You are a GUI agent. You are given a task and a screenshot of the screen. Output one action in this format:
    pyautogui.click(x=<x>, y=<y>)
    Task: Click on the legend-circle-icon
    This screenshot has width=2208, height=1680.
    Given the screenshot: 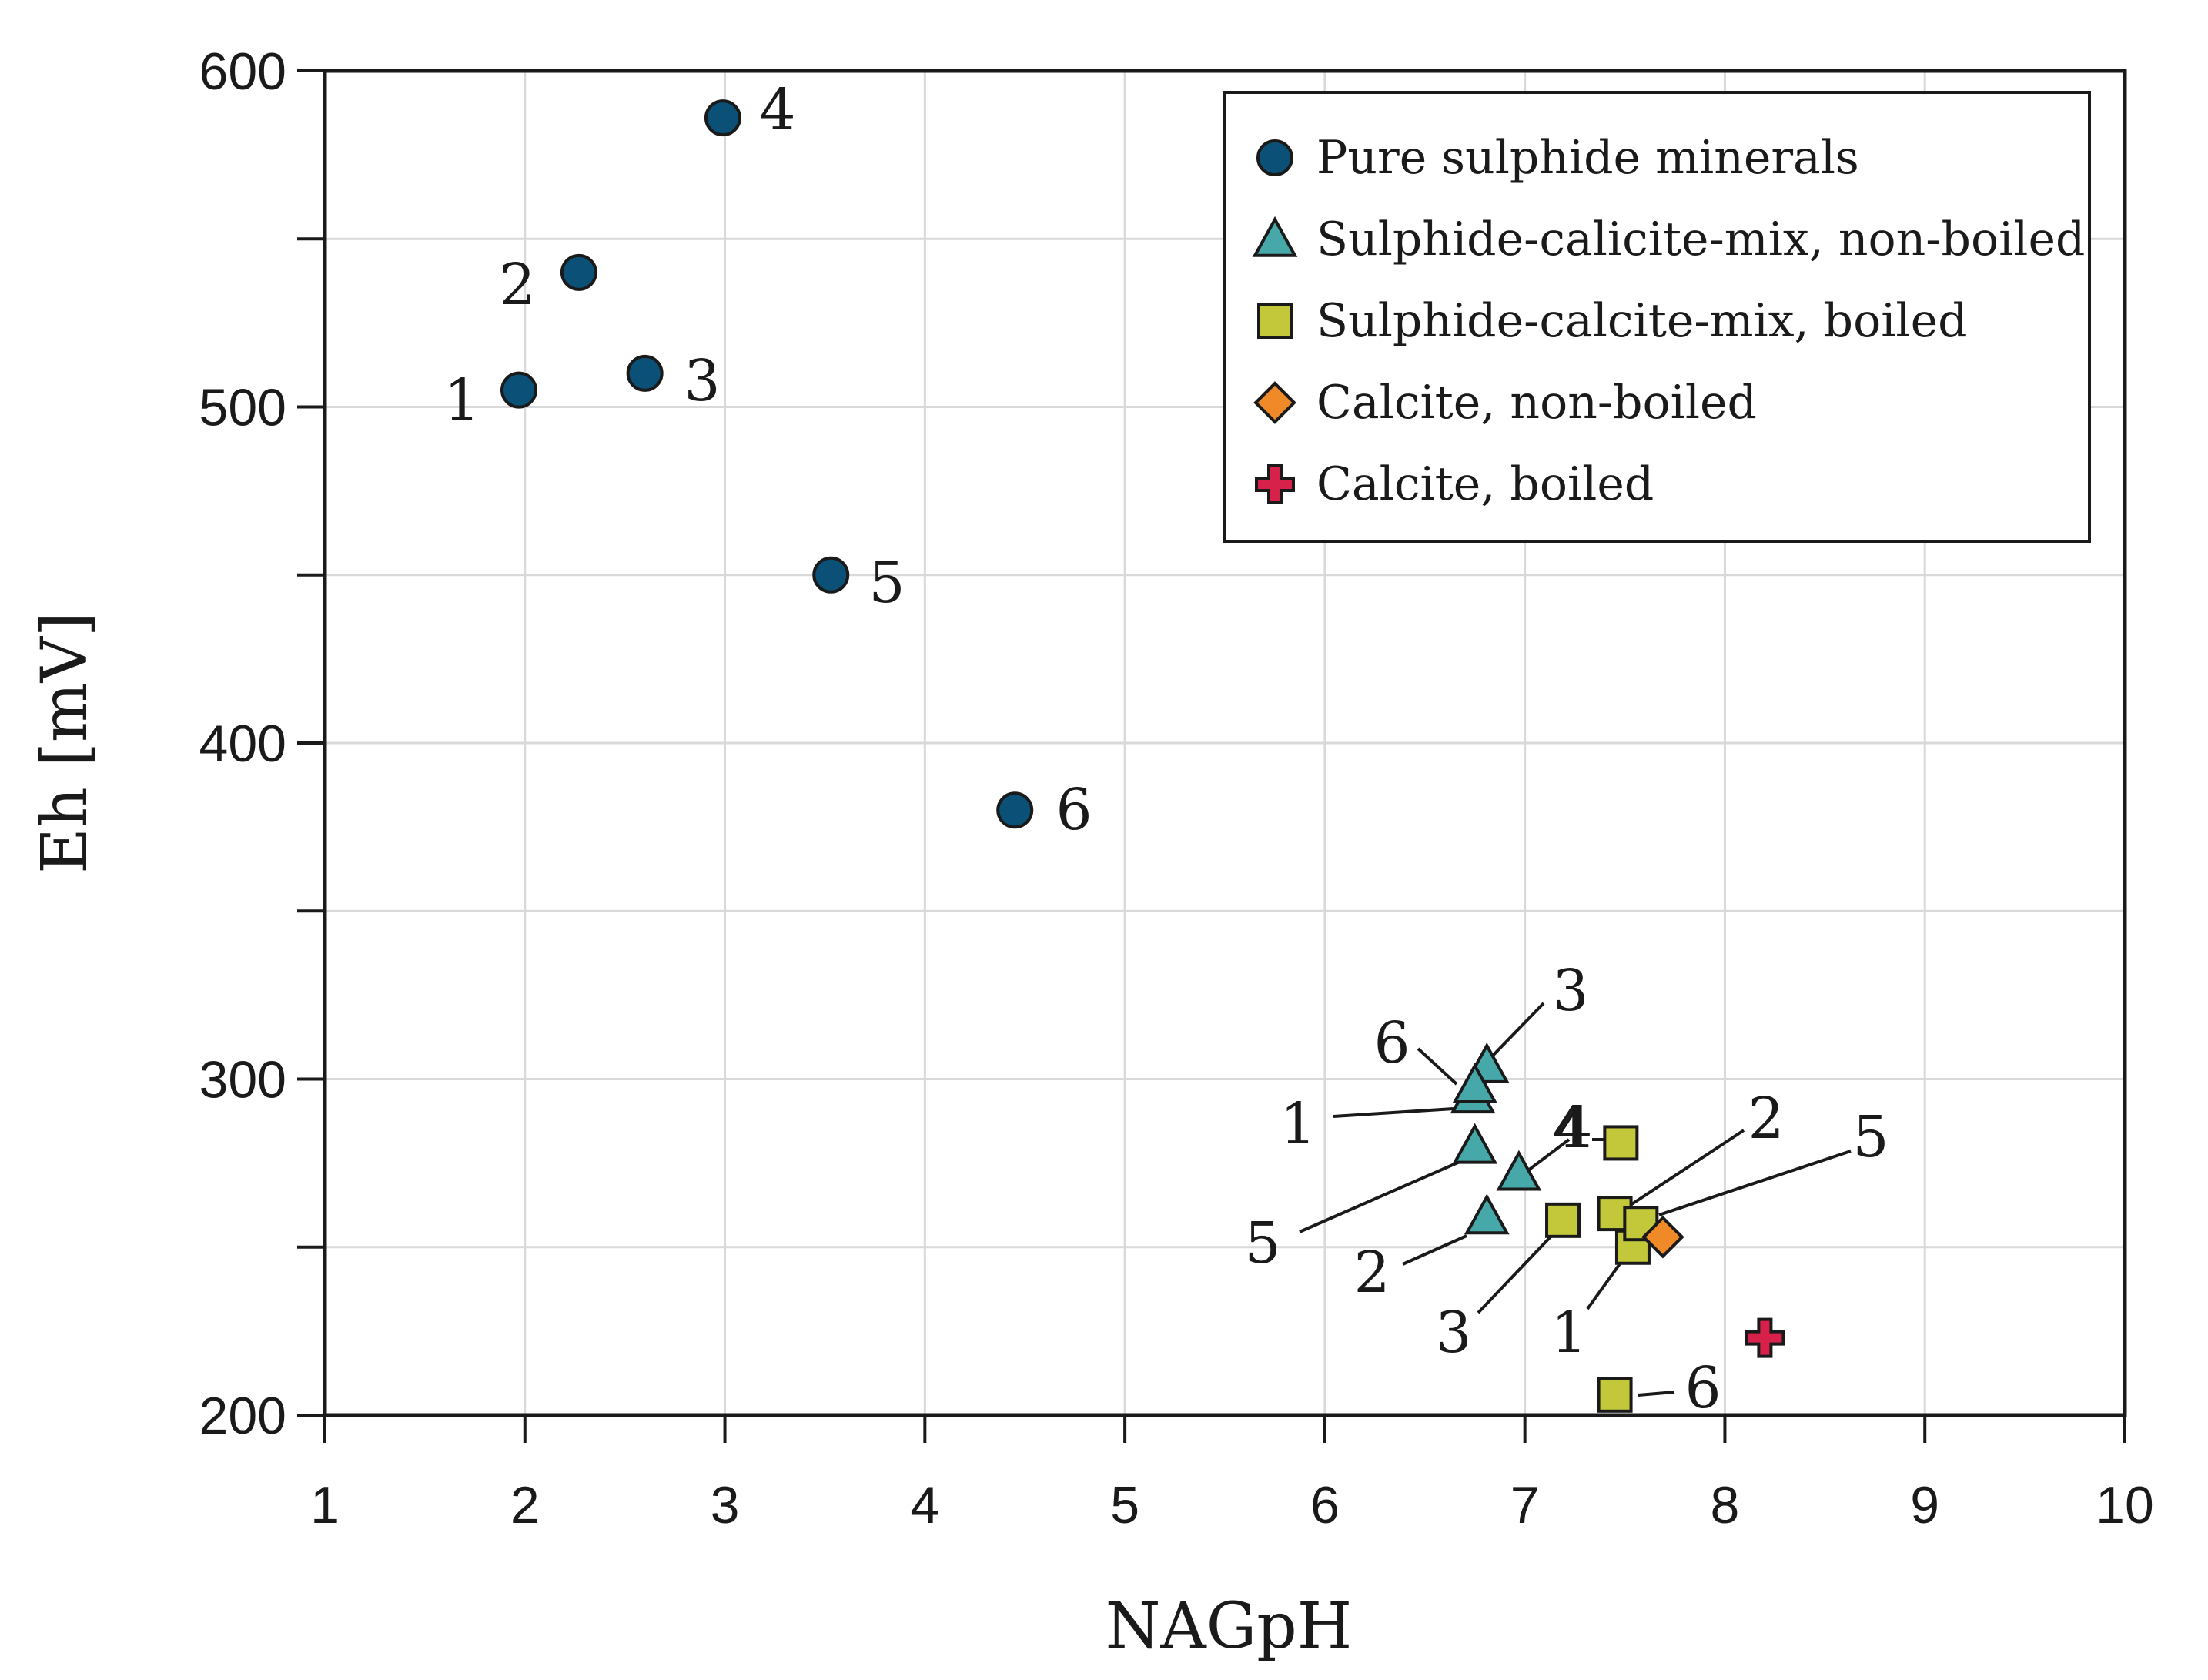 What is the action you would take?
    pyautogui.click(x=1275, y=157)
    